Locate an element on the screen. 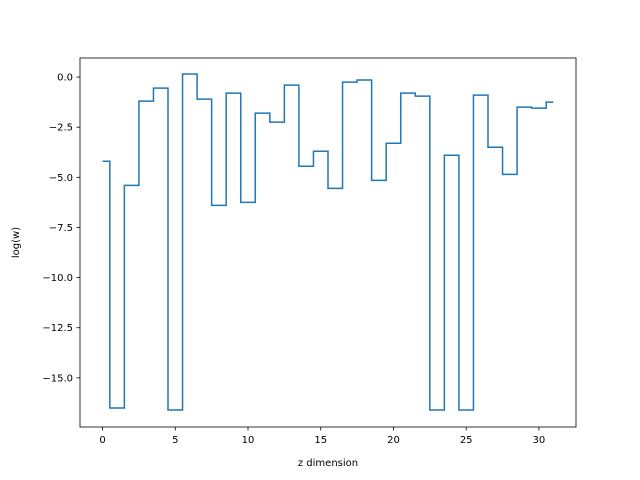  y-axis-label: log(w) is located at coordinates (16, 242).